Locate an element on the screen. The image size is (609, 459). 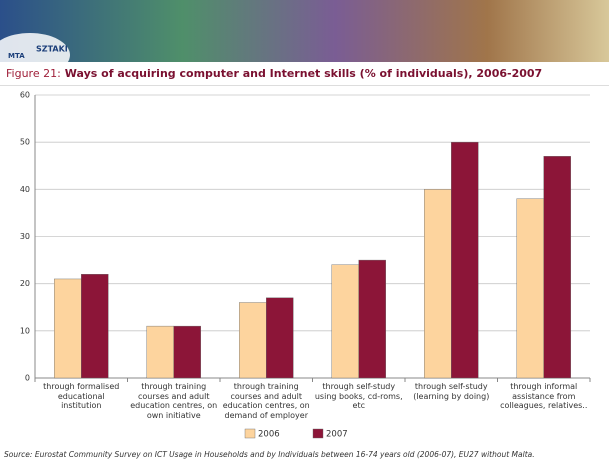
y-tick-label: 60 is located at coordinates (25, 95).